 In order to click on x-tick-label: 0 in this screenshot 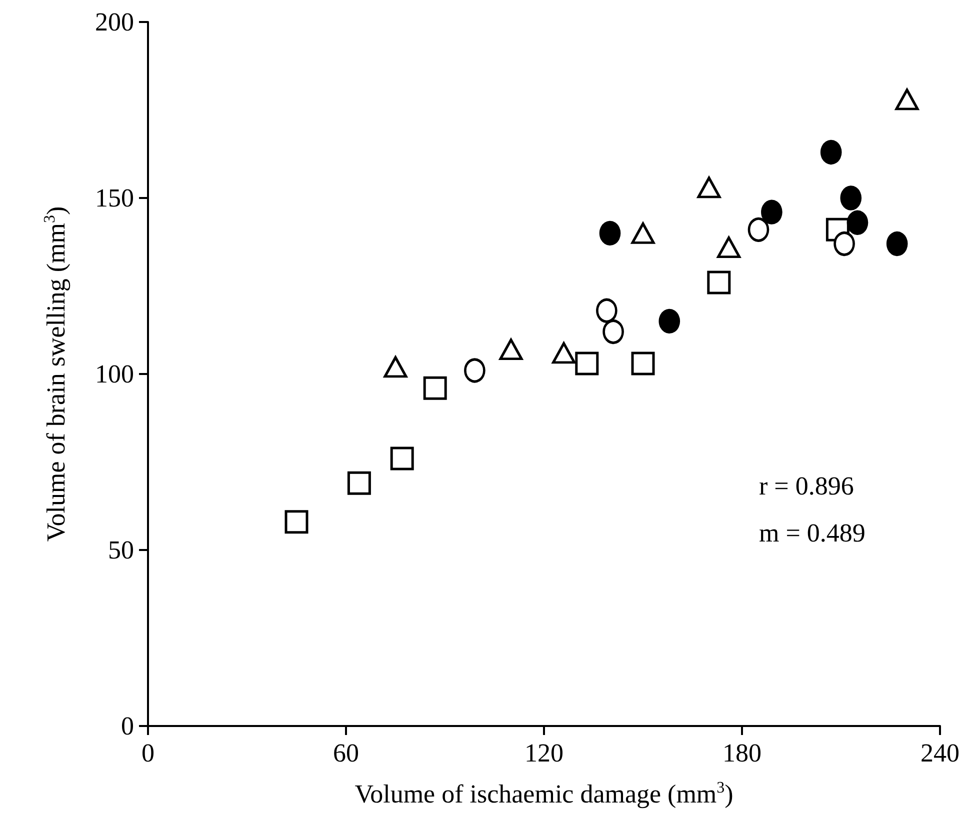, I will do `click(148, 753)`.